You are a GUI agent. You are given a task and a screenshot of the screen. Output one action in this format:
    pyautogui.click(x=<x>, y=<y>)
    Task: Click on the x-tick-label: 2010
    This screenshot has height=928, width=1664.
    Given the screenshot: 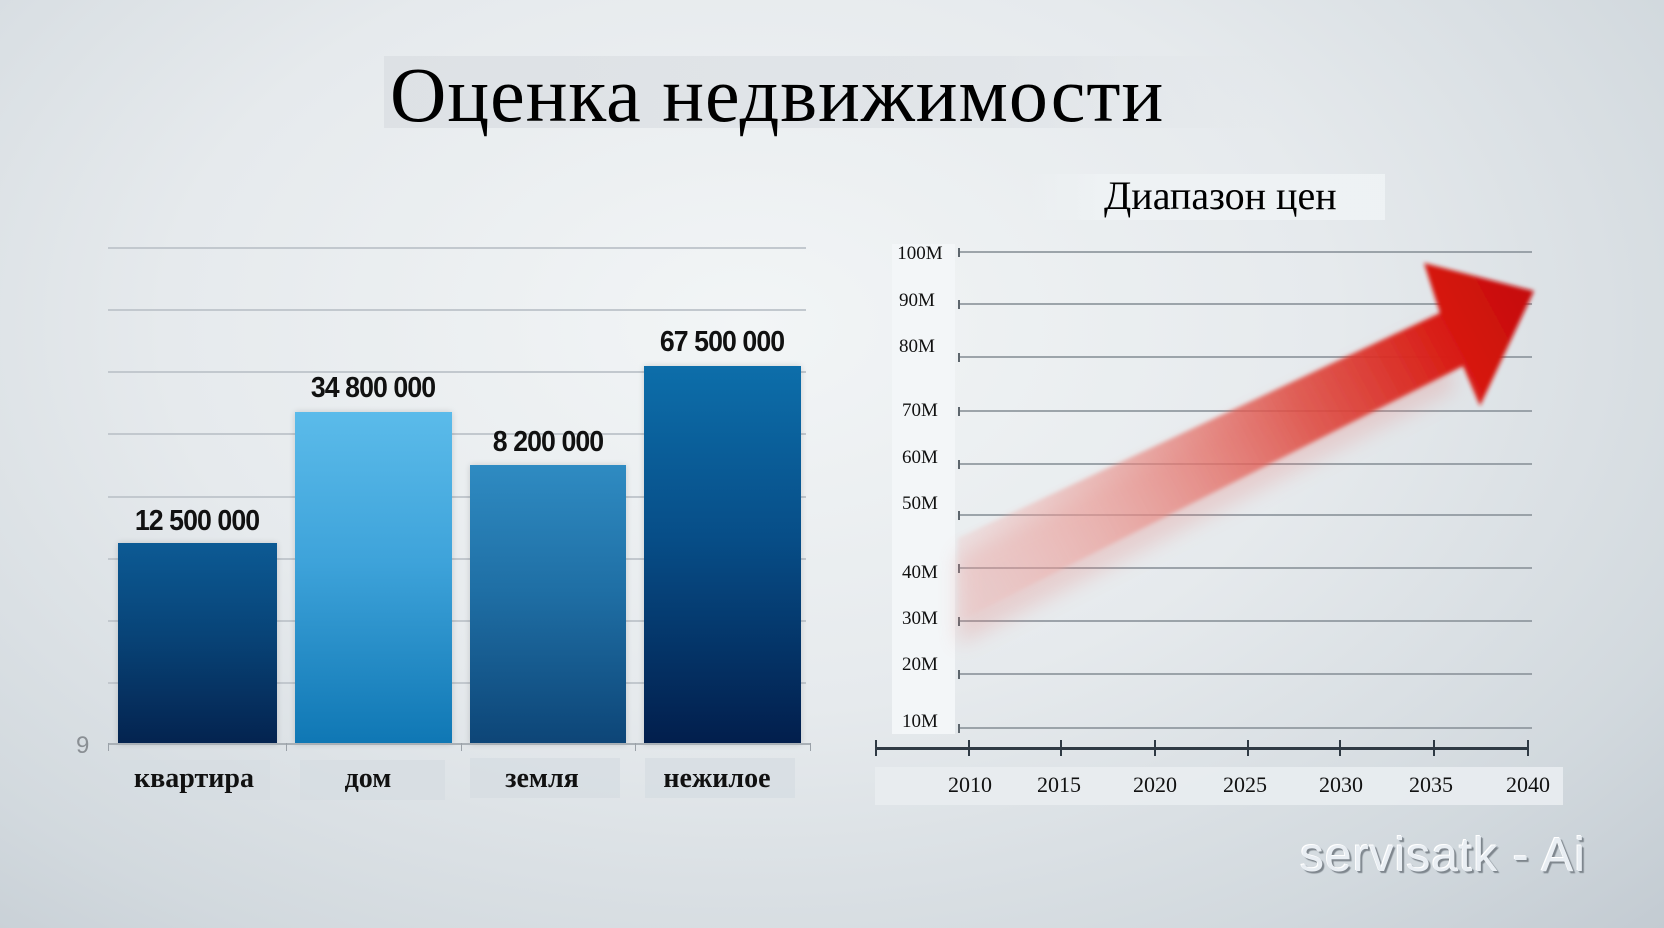 What is the action you would take?
    pyautogui.click(x=970, y=784)
    